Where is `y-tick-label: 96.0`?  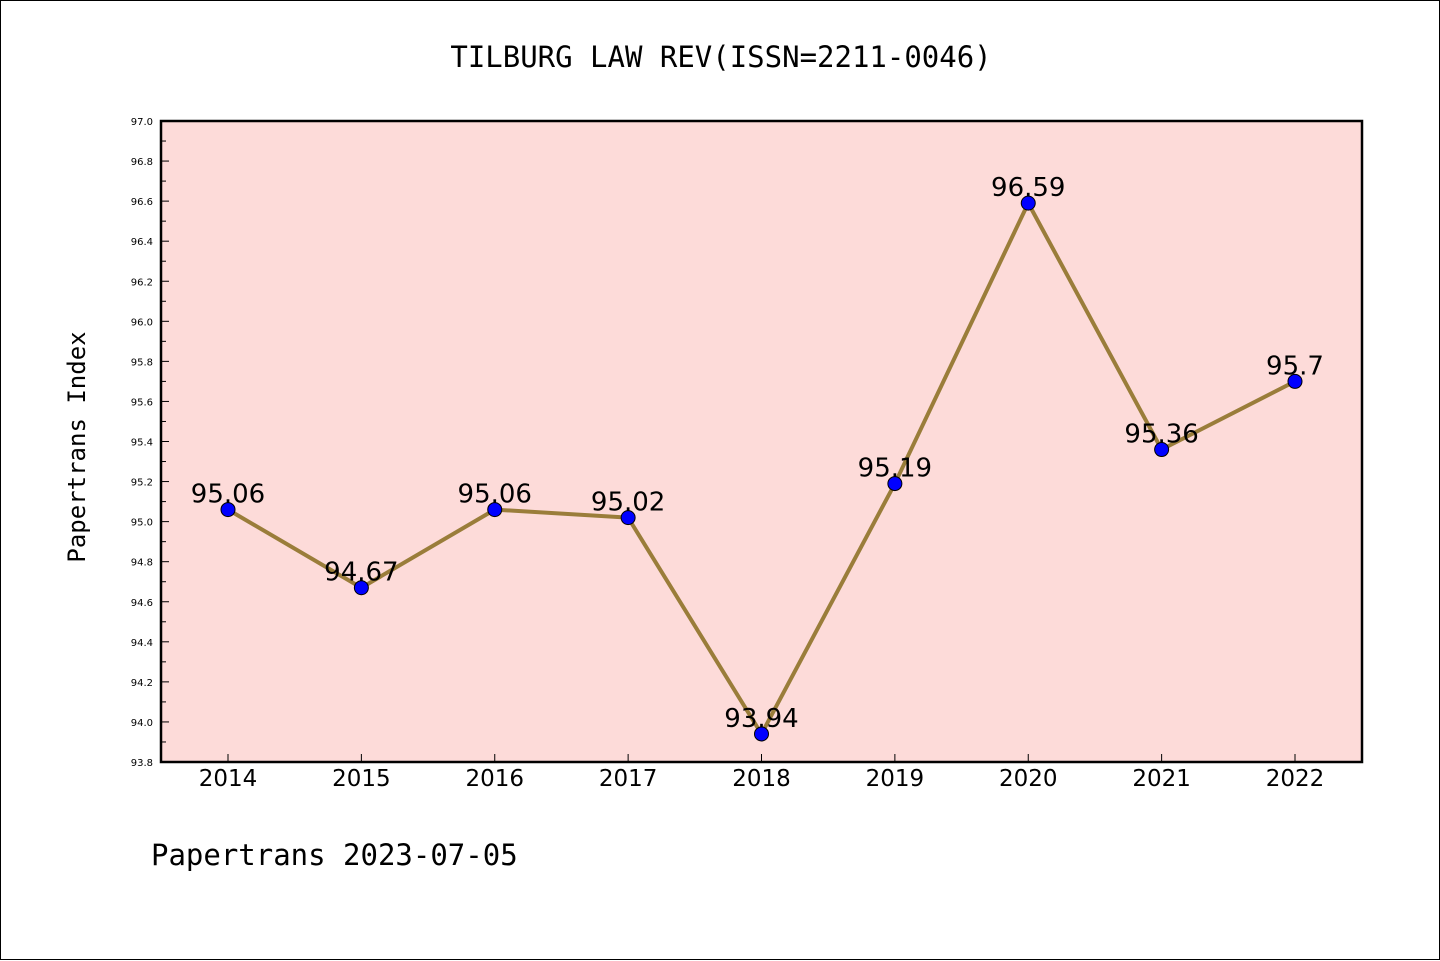 y-tick-label: 96.0 is located at coordinates (142, 322).